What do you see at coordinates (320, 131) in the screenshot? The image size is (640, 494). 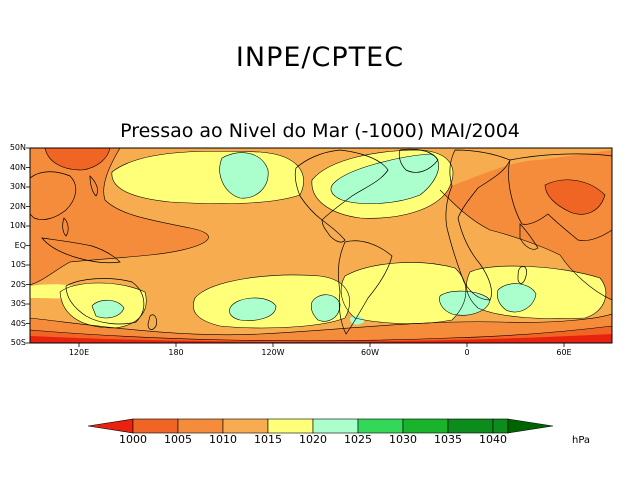 I see `map-title: Pressao ao Nivel do Mar (-1000) MAI/2004` at bounding box center [320, 131].